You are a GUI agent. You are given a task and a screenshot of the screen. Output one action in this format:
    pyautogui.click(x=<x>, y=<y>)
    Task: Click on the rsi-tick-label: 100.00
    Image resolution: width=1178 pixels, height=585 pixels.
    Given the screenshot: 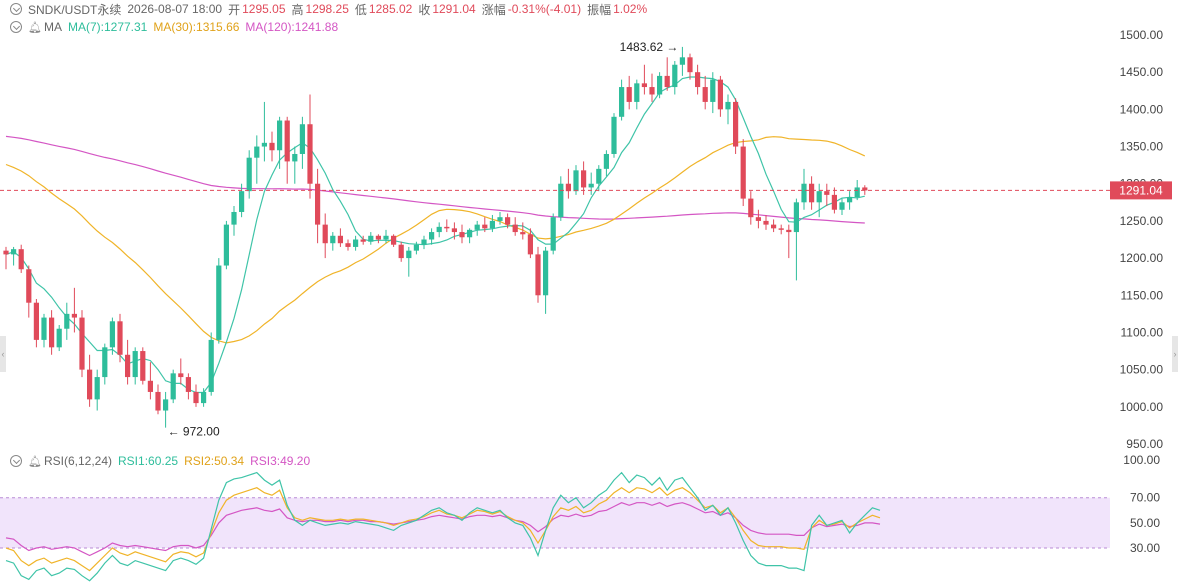 What is the action you would take?
    pyautogui.click(x=1141, y=460)
    